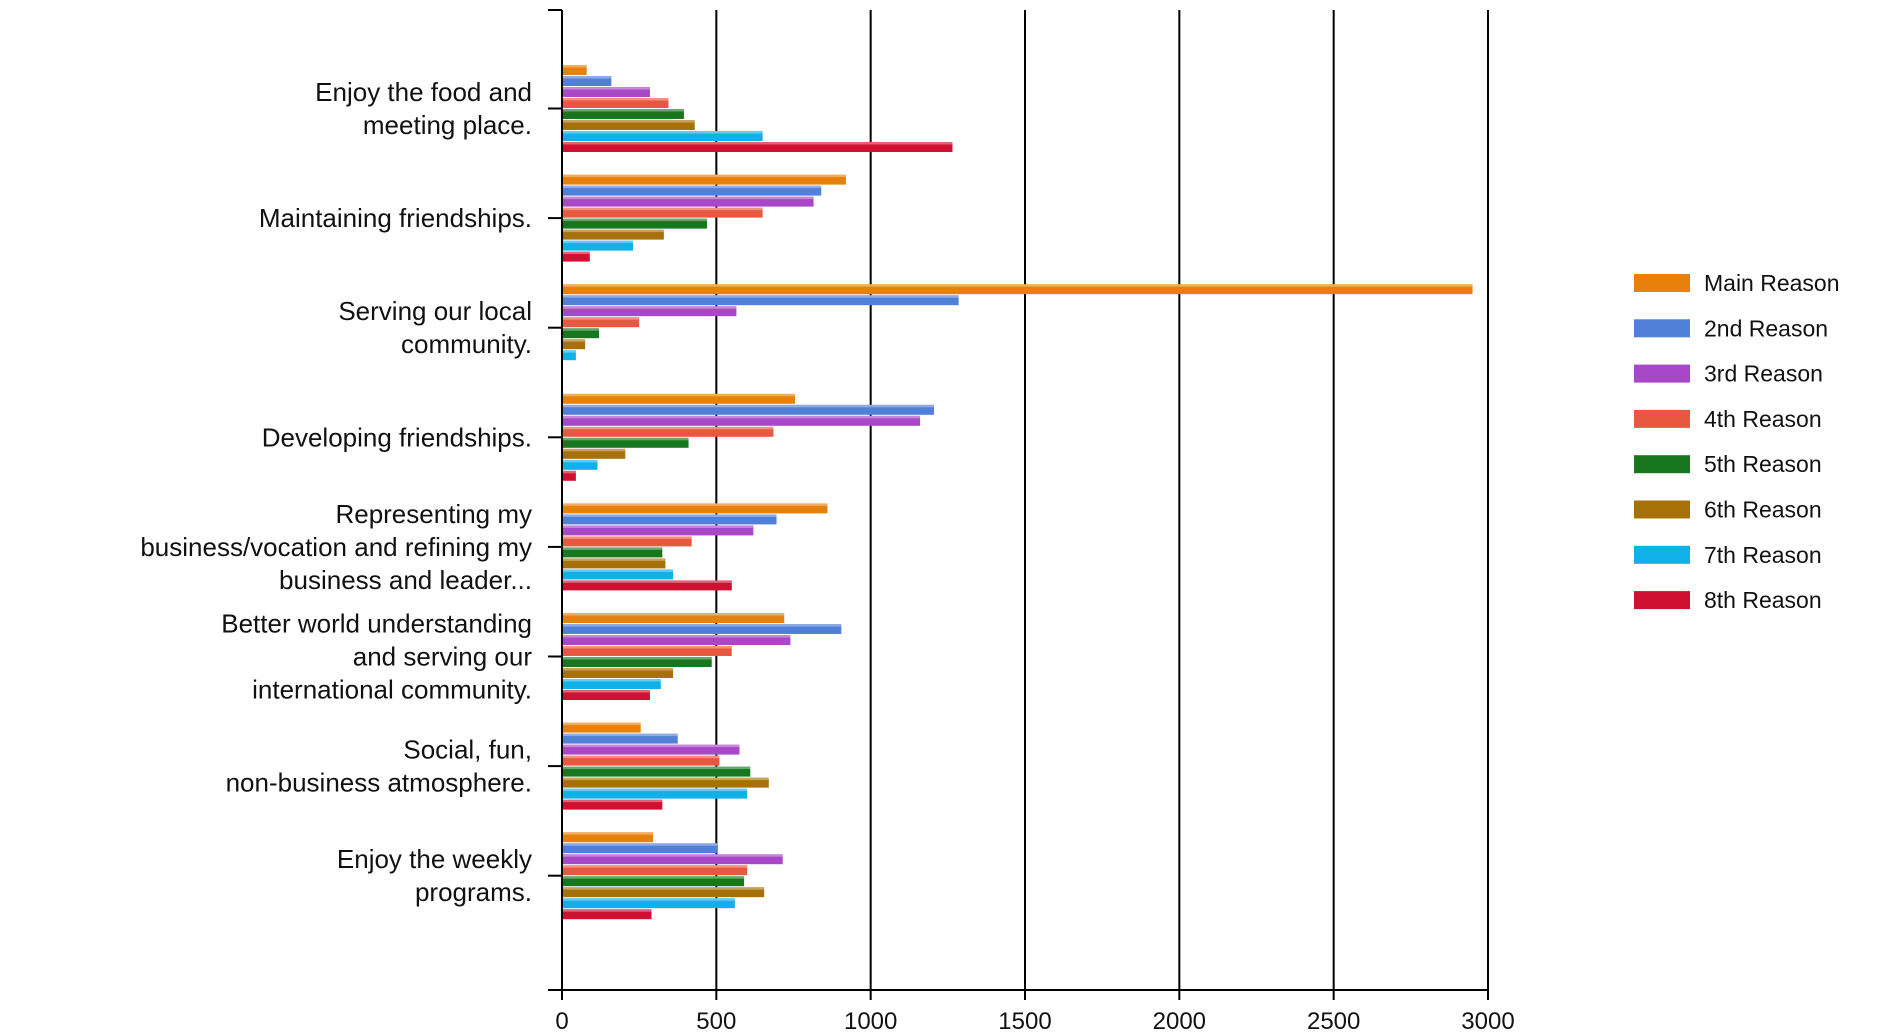 This screenshot has width=1886, height=1034. I want to click on legend-item-7th-reason: 7th Reason, so click(1728, 555).